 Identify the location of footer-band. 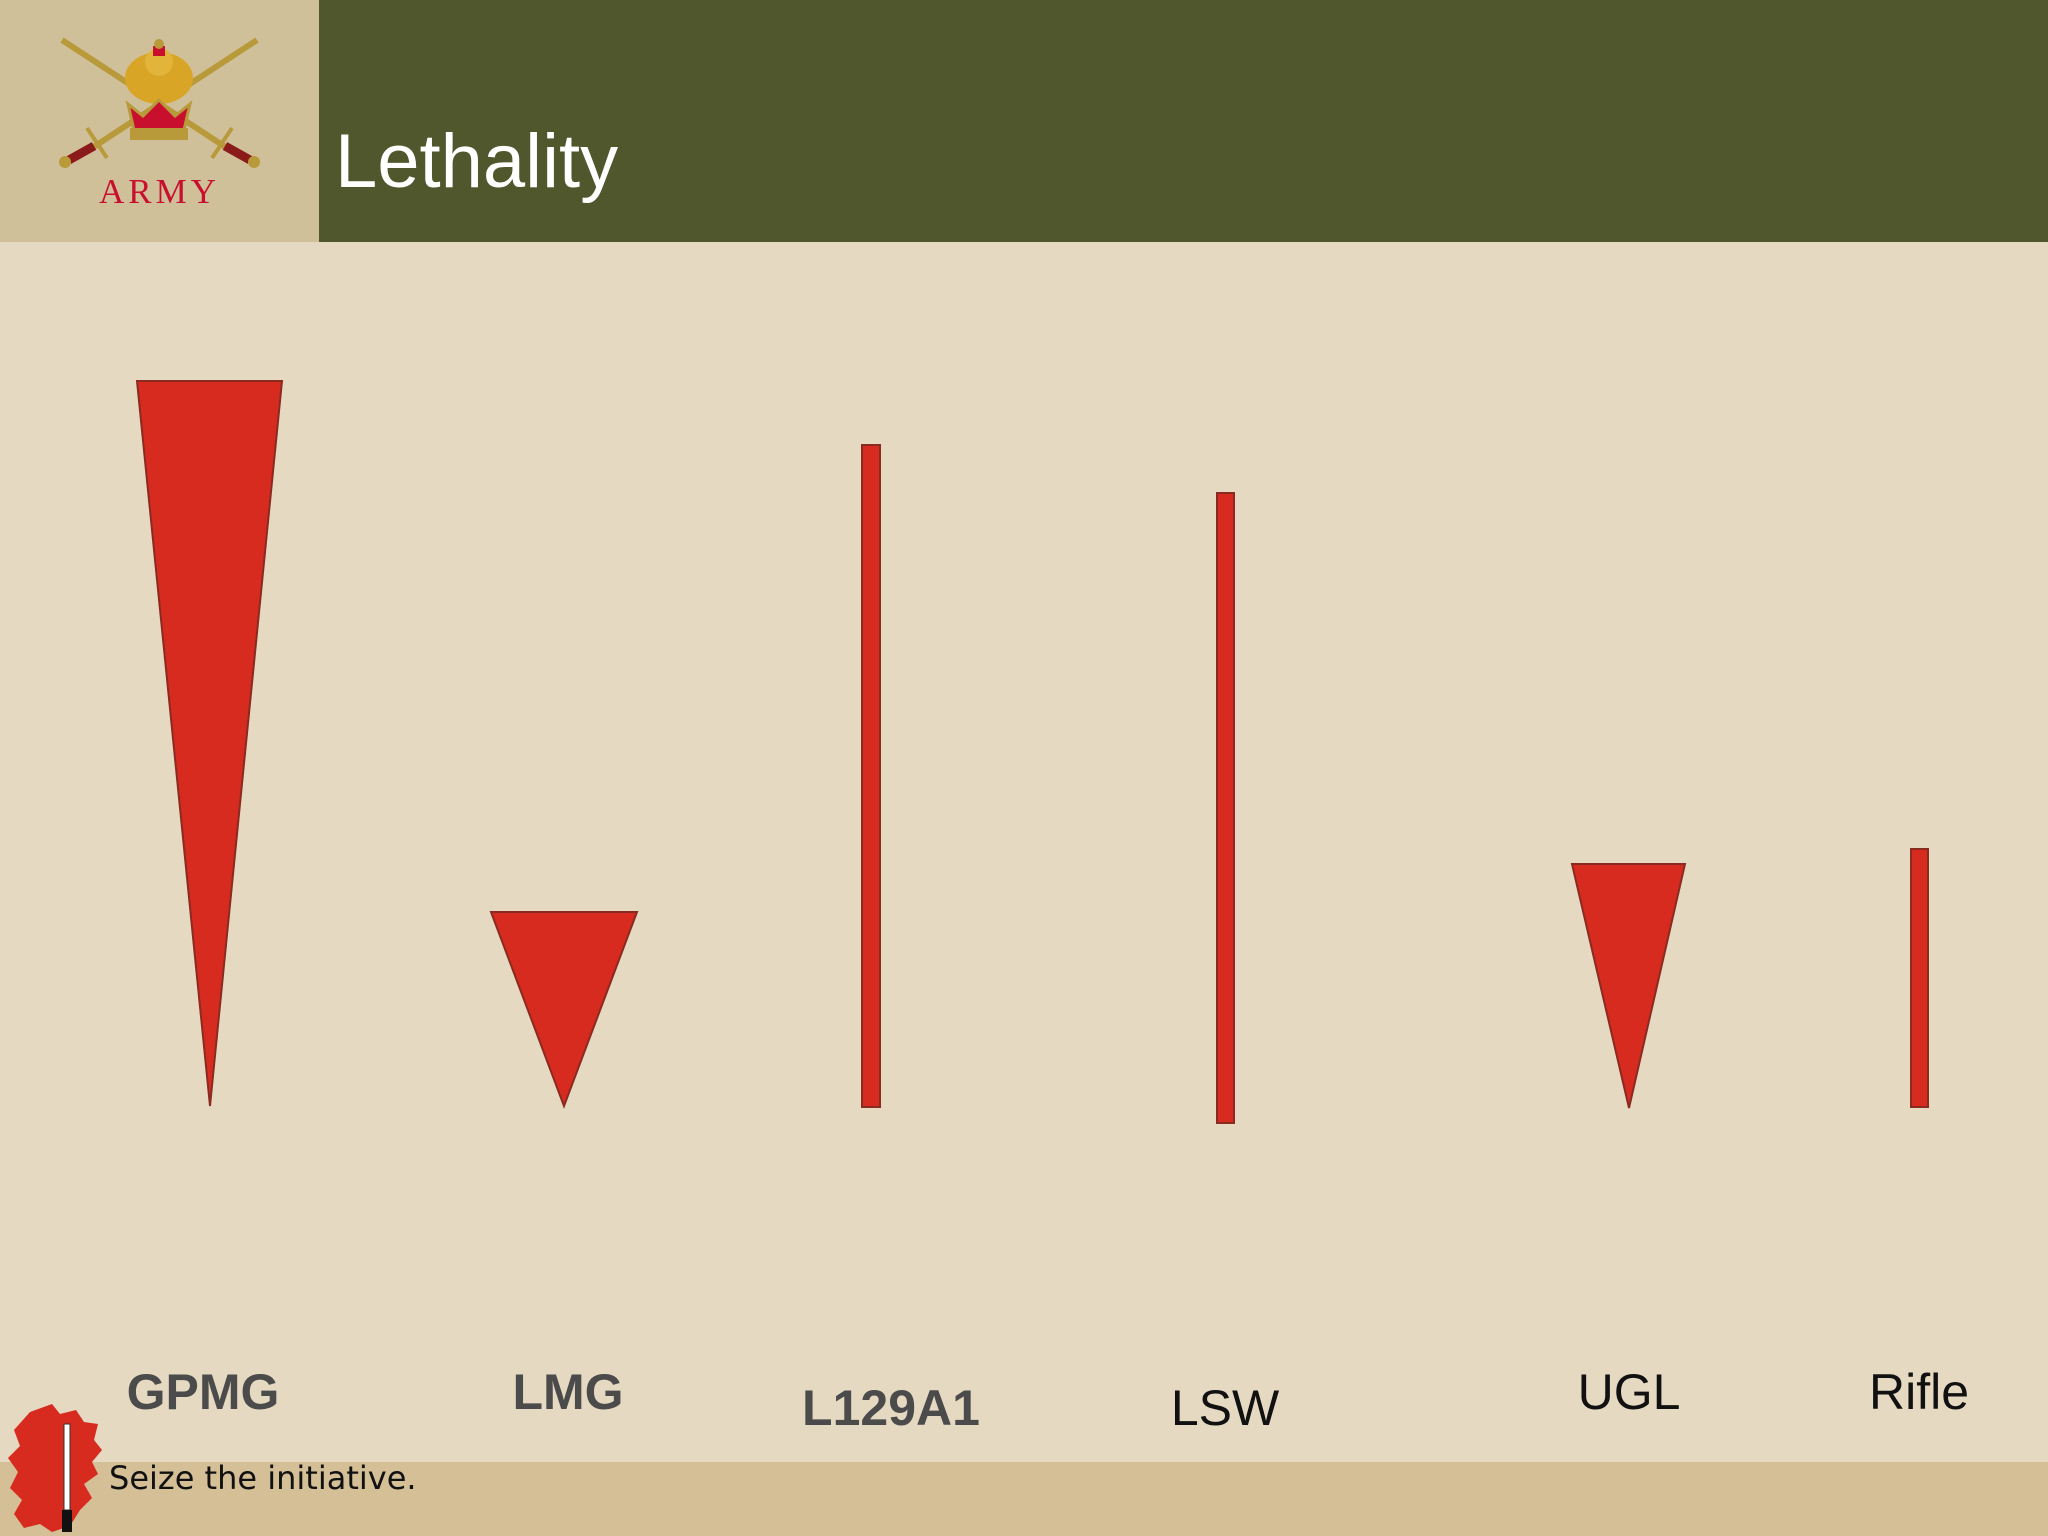
(1024, 1499).